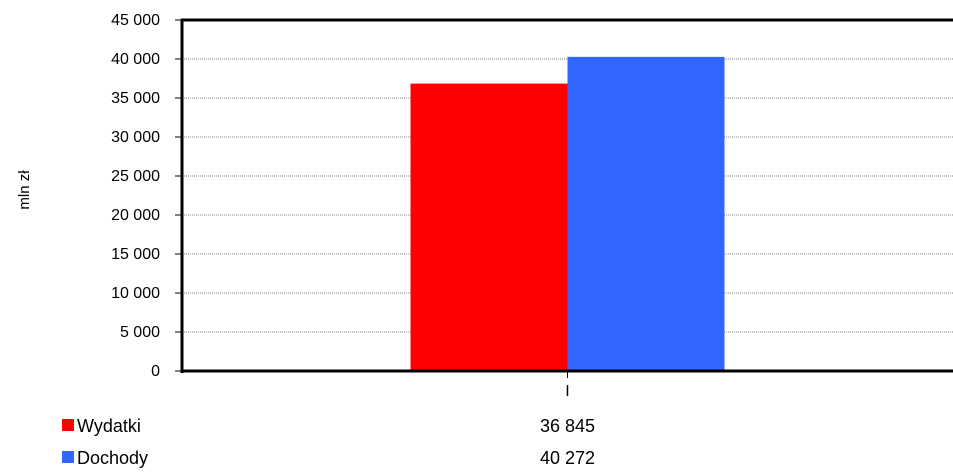 This screenshot has width=953, height=472. I want to click on data-table: 36 845 40 272 Wydatki Dochody, so click(328, 442).